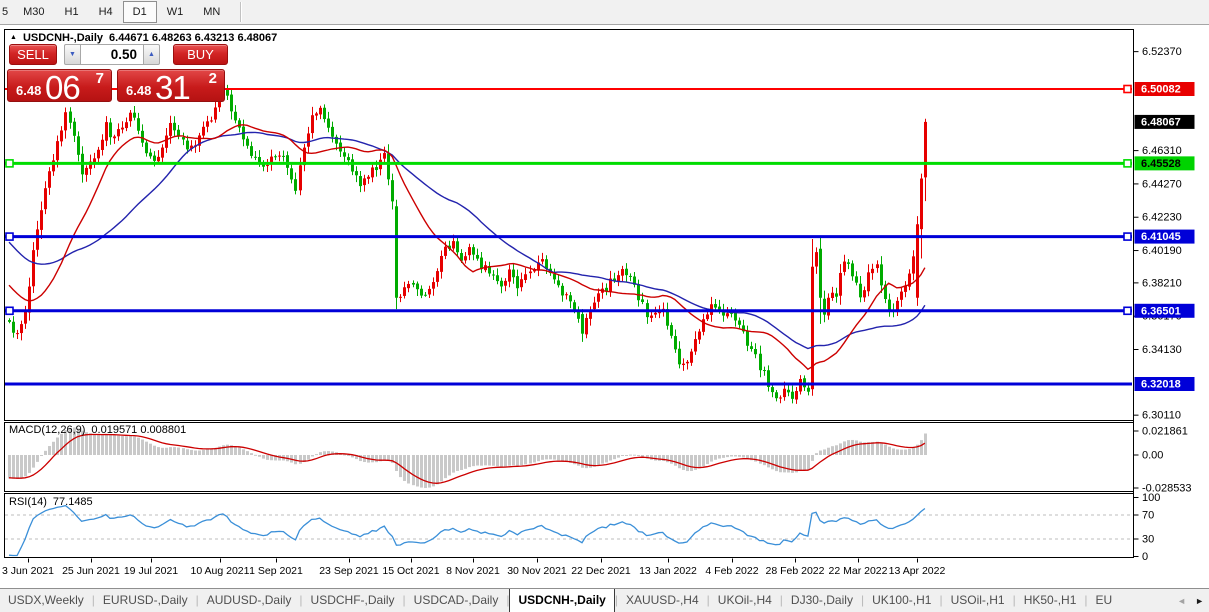 The image size is (1209, 612). I want to click on macd-pane, so click(467, 458).